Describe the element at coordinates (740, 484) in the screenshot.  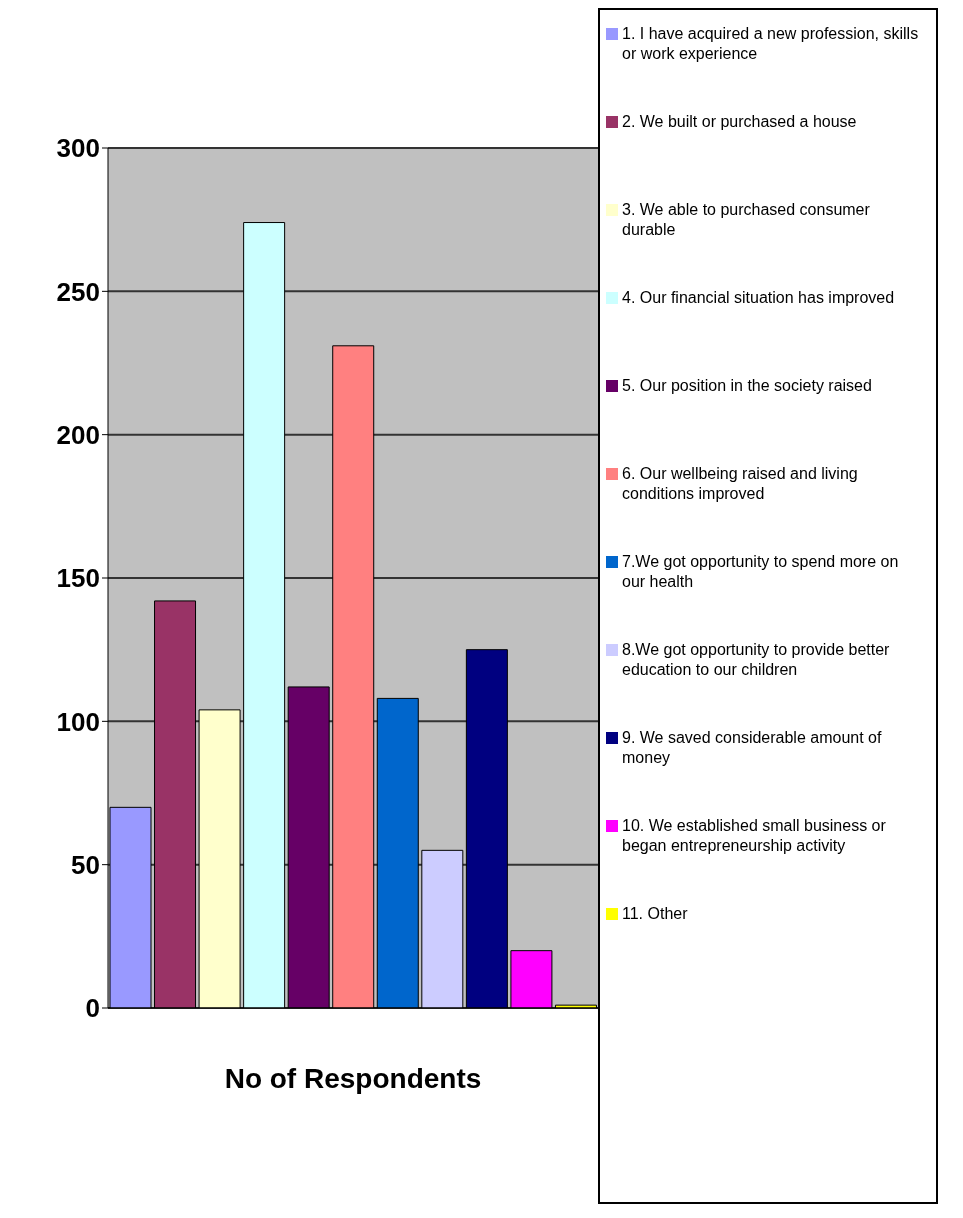
I see `legend-label: 6. Our wellbeing raised and living conditions improved` at that location.